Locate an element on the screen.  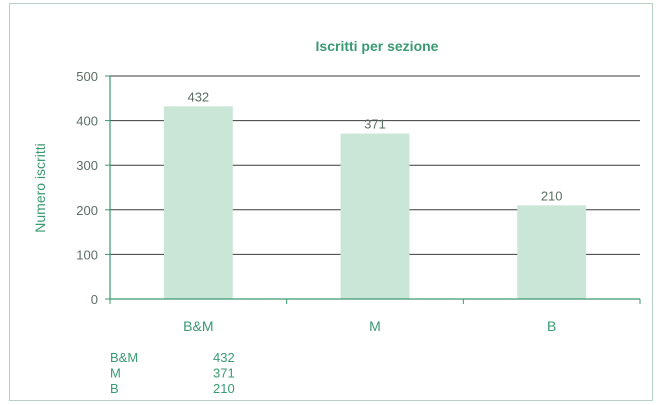
x-tick-label: B&M is located at coordinates (198, 326).